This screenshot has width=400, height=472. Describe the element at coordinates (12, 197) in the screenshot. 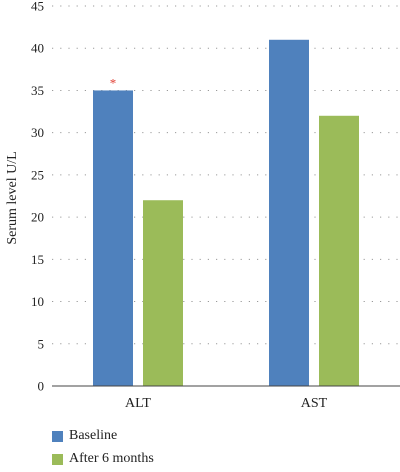

I see `y-axis-label: Serum level U/L` at that location.